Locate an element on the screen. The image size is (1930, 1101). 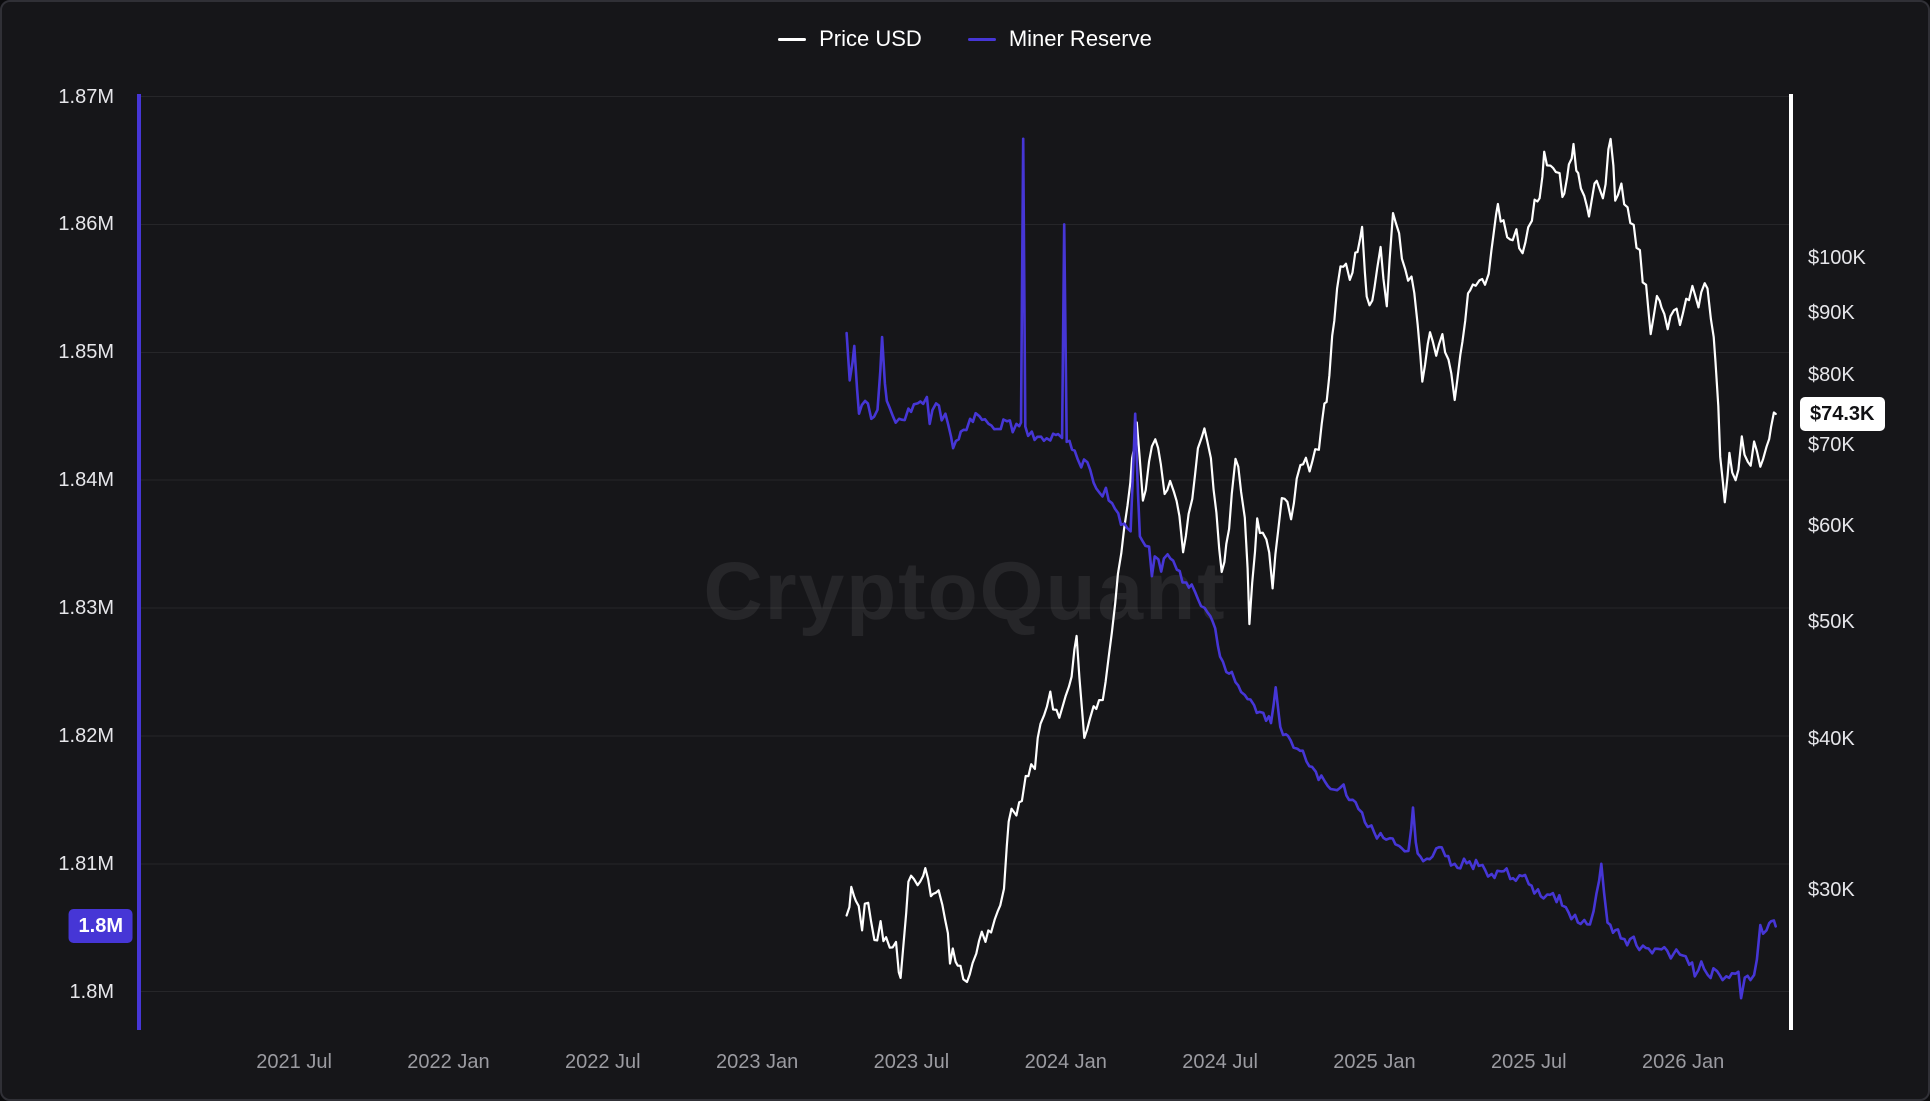
legend-item-price-usd: Price USD is located at coordinates (850, 39).